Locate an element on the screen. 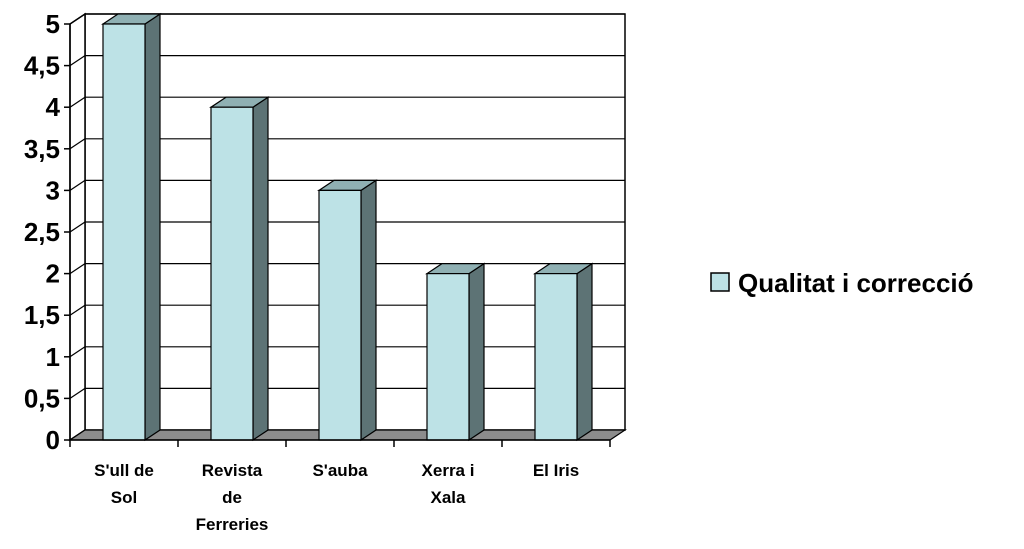 Image resolution: width=1024 pixels, height=549 pixels. x-tick-label-line: El Iris is located at coordinates (556, 470).